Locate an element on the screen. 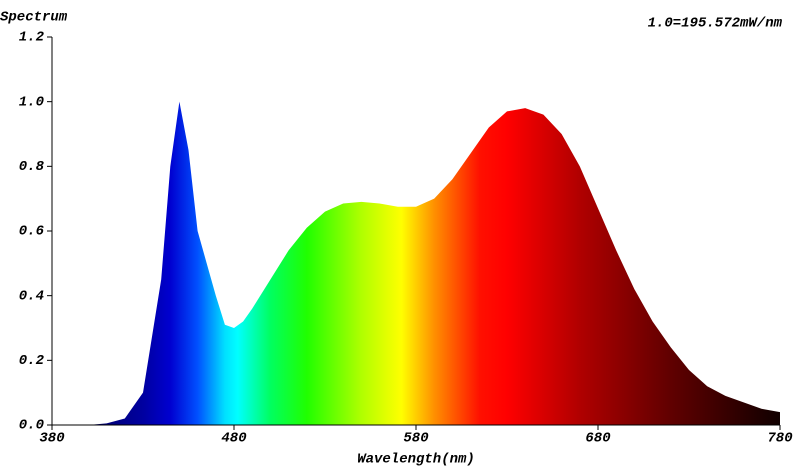 This screenshot has height=471, width=812. x-tick-label: 380 is located at coordinates (51, 439).